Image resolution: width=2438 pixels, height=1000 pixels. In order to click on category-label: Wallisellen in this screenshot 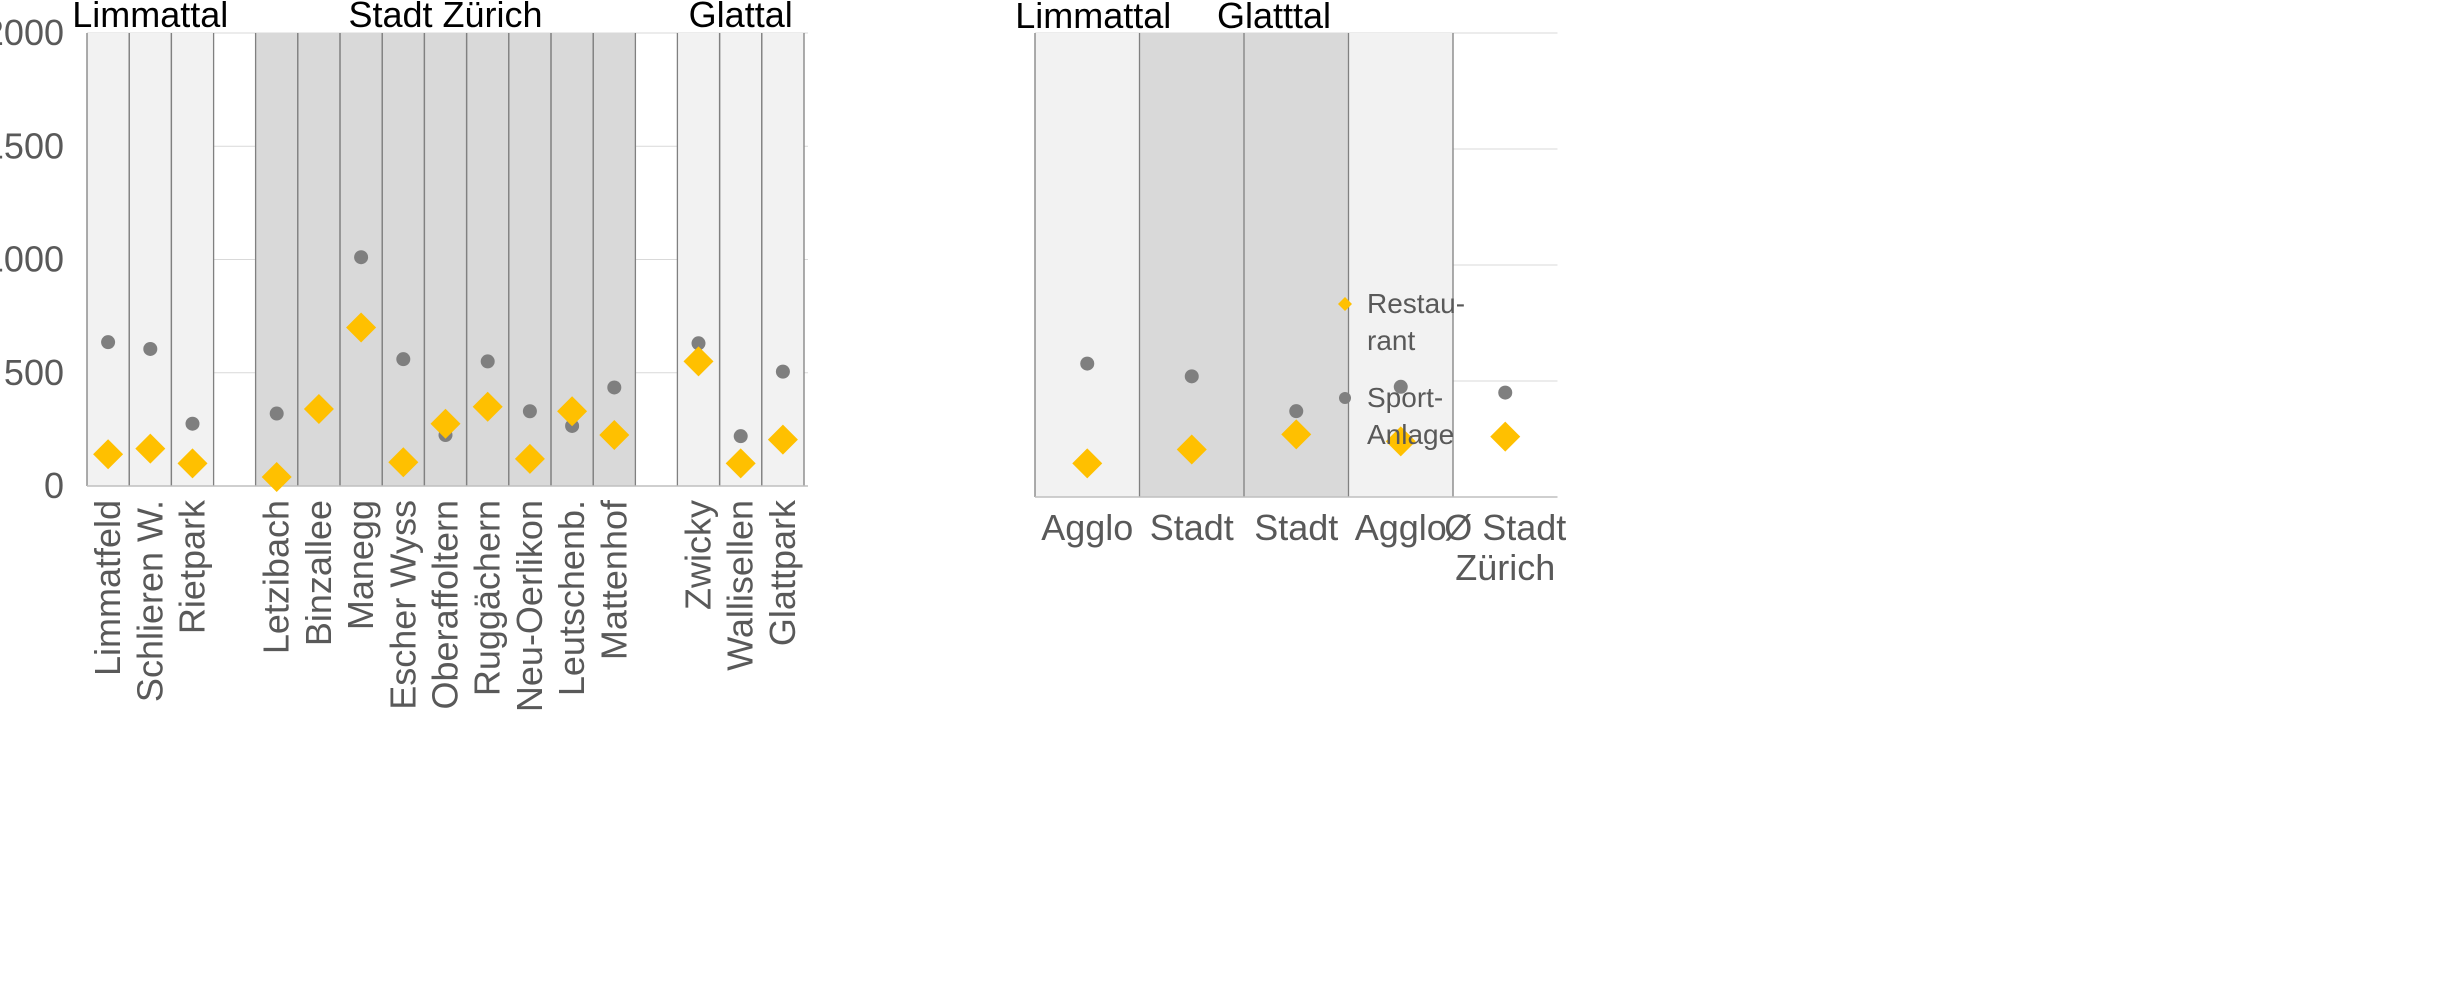, I will do `click(740, 585)`.